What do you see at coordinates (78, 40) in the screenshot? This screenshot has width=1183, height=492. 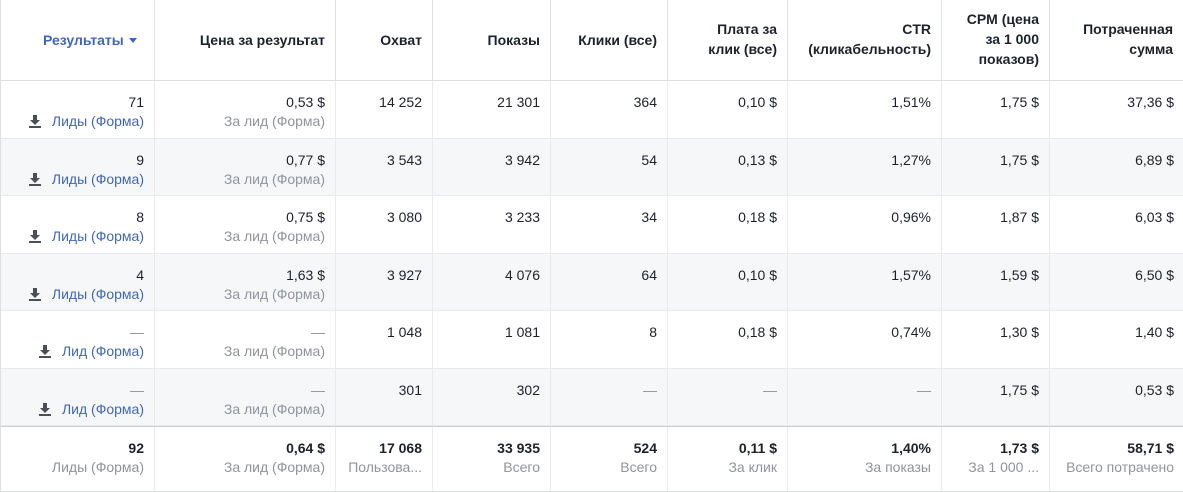 I see `column-header-results: Результаты` at bounding box center [78, 40].